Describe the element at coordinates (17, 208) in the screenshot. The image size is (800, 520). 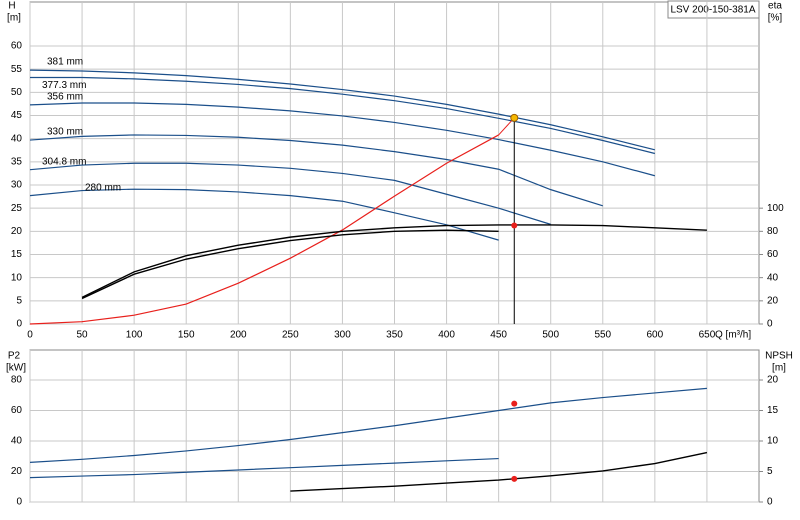
I see `y-tick-label: 25` at that location.